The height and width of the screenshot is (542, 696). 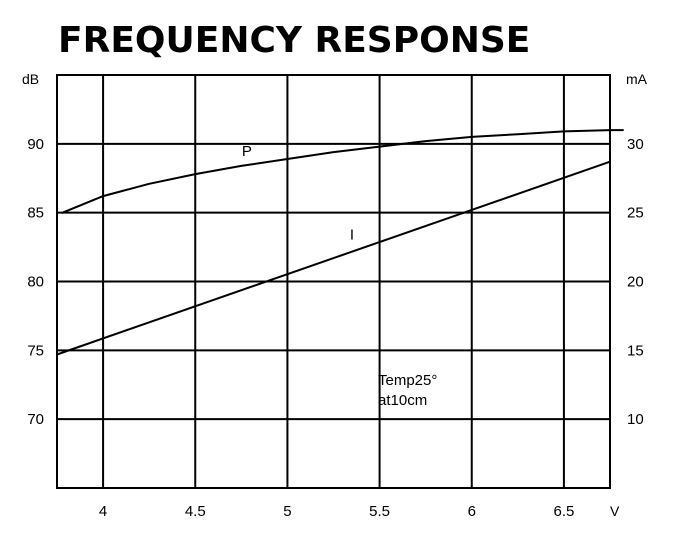 What do you see at coordinates (287, 511) in the screenshot?
I see `x-tick-label: 5` at bounding box center [287, 511].